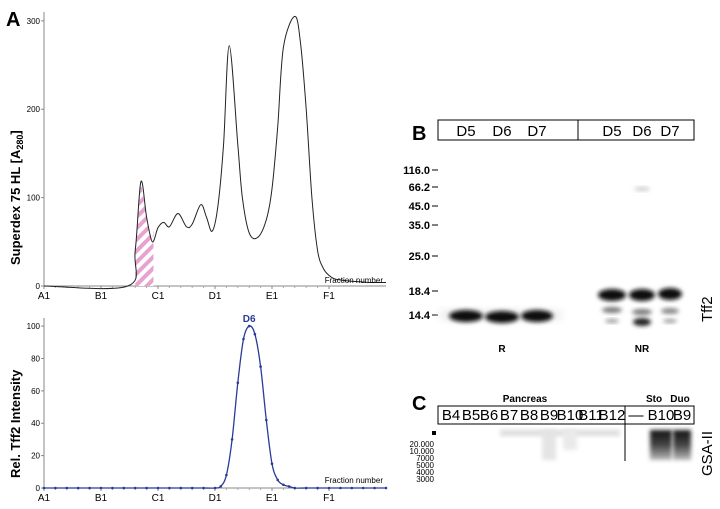  What do you see at coordinates (249, 319) in the screenshot?
I see `peak-label: D6` at bounding box center [249, 319].